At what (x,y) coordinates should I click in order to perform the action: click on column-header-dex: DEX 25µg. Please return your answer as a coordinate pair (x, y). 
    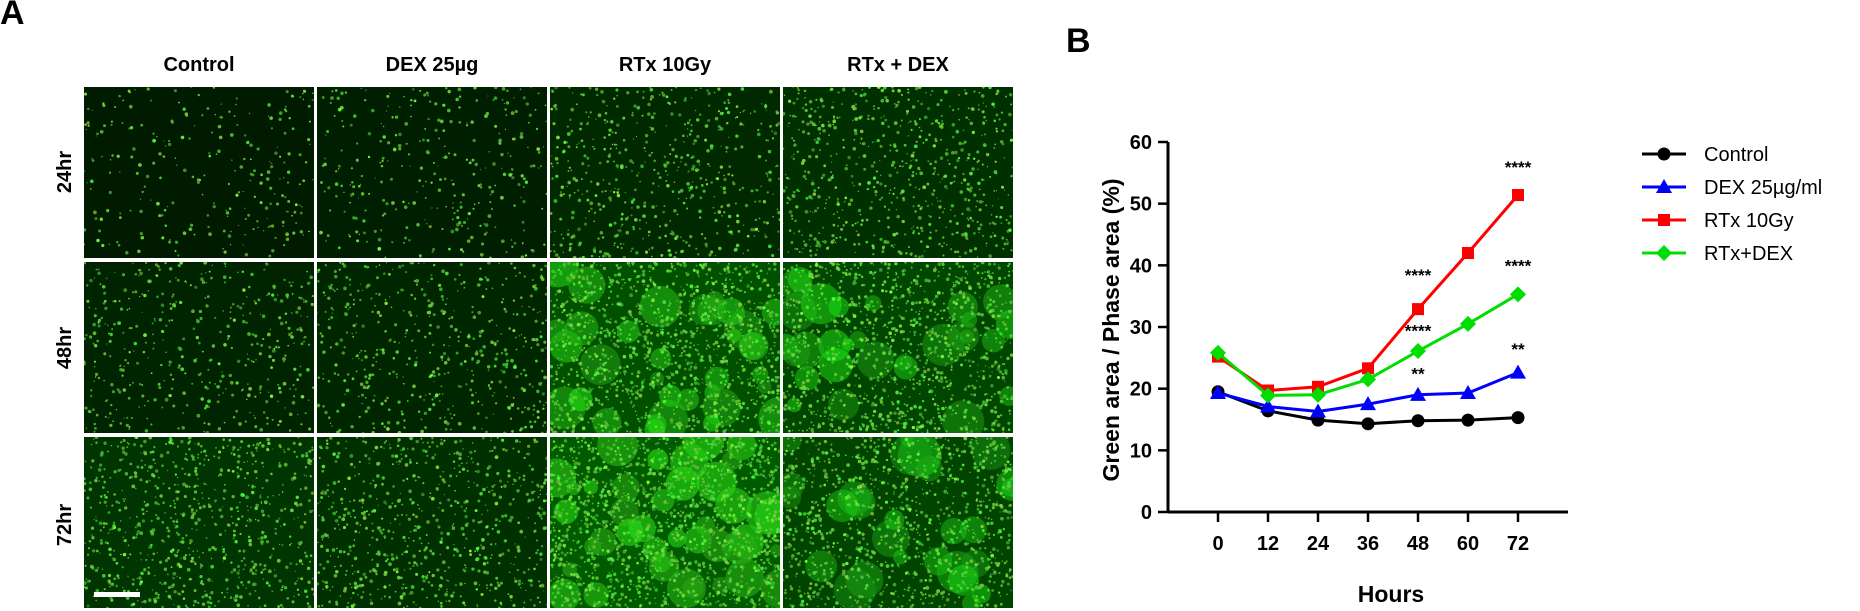
    Looking at the image, I should click on (432, 65).